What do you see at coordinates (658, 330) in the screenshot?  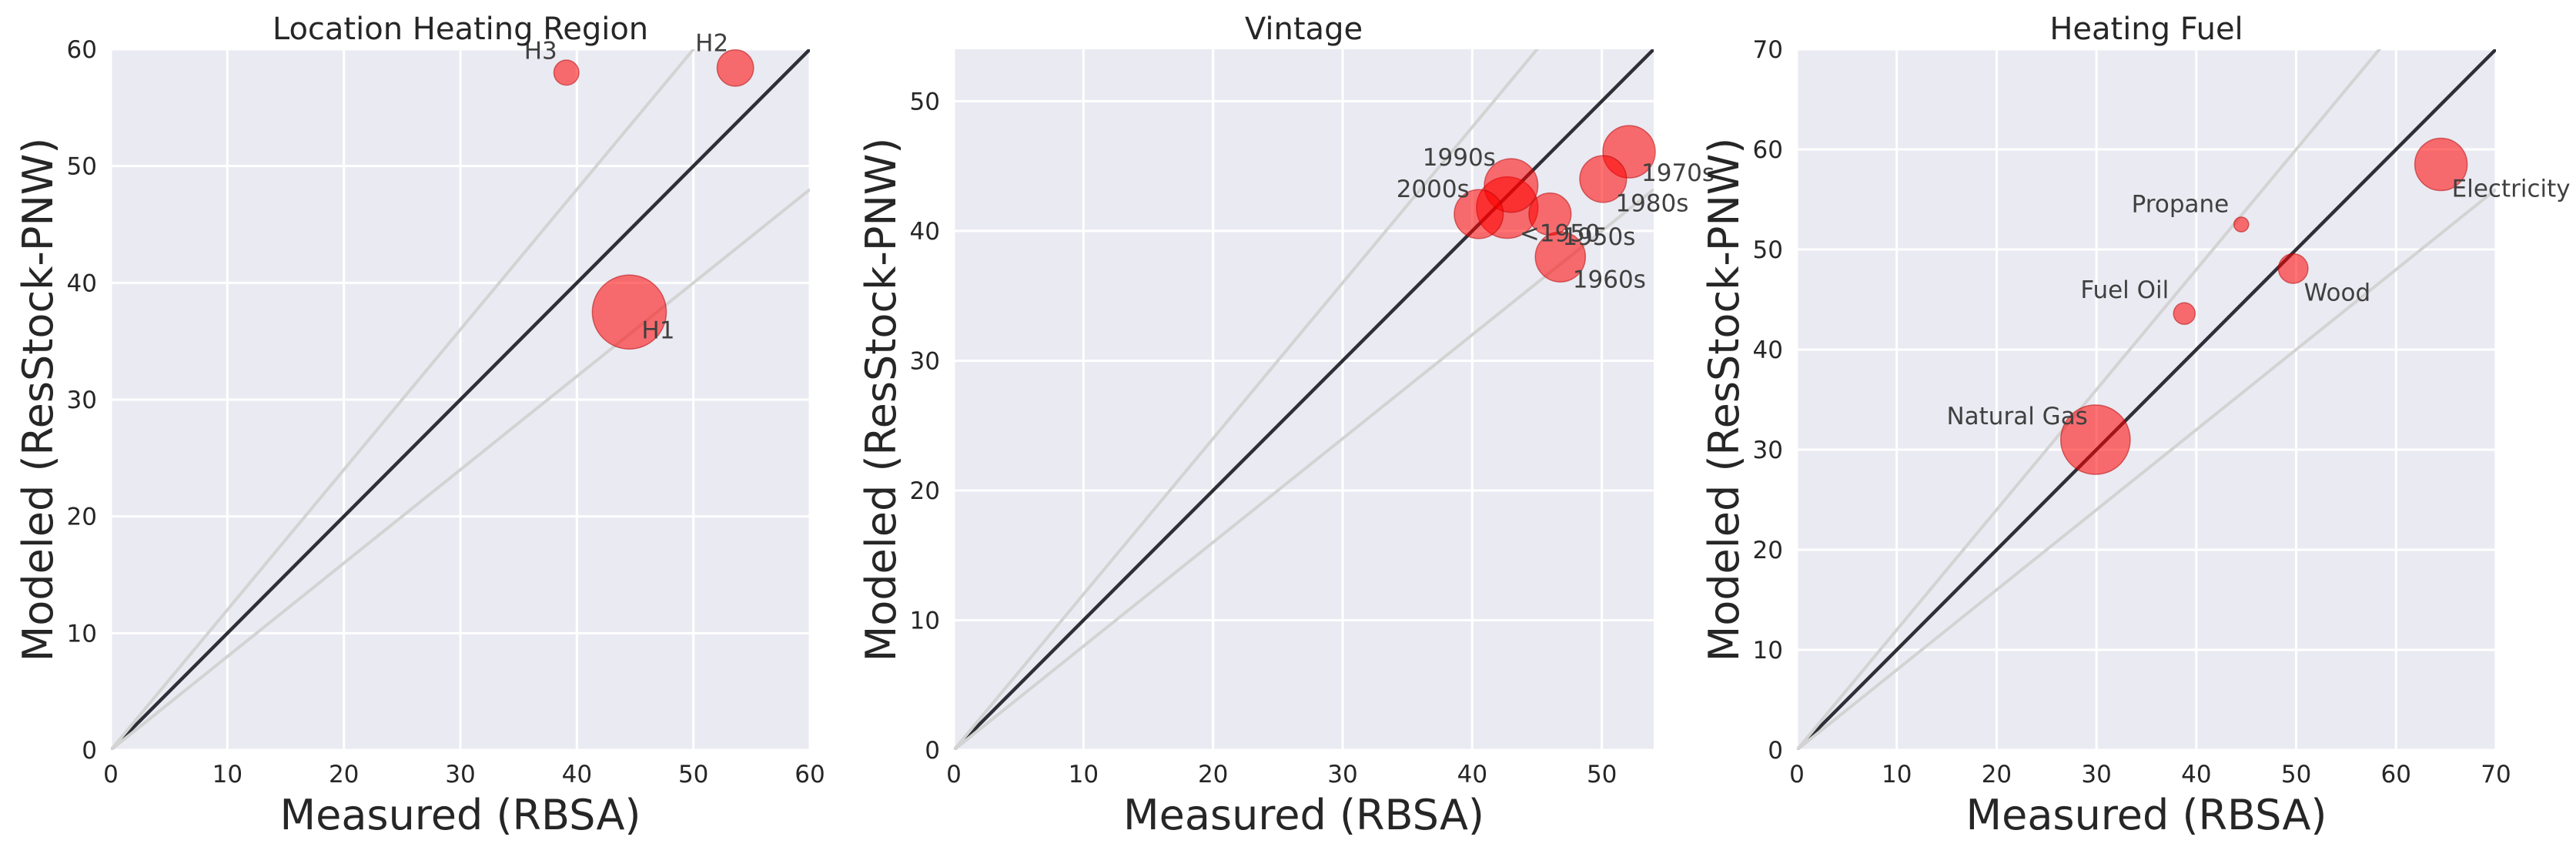 I see `point-label: H1` at bounding box center [658, 330].